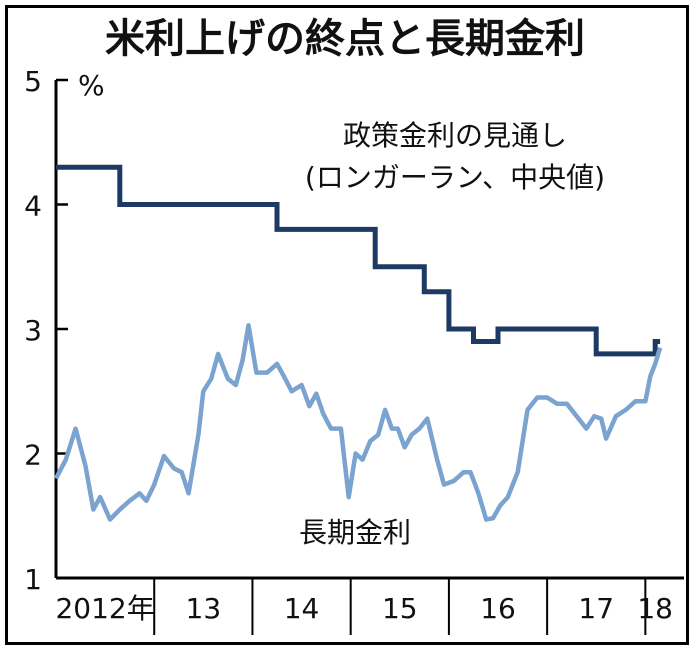 This screenshot has width=695, height=651. I want to click on y-tick-label: 3, so click(33, 330).